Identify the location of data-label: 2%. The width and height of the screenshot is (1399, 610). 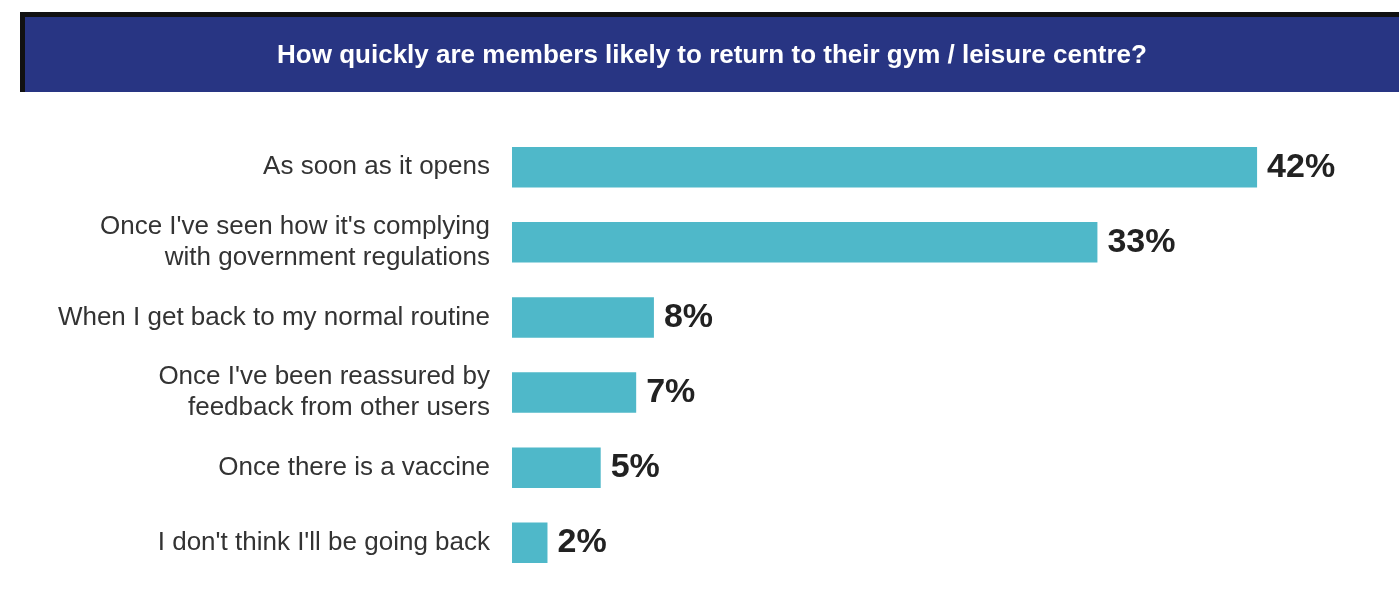
(582, 540).